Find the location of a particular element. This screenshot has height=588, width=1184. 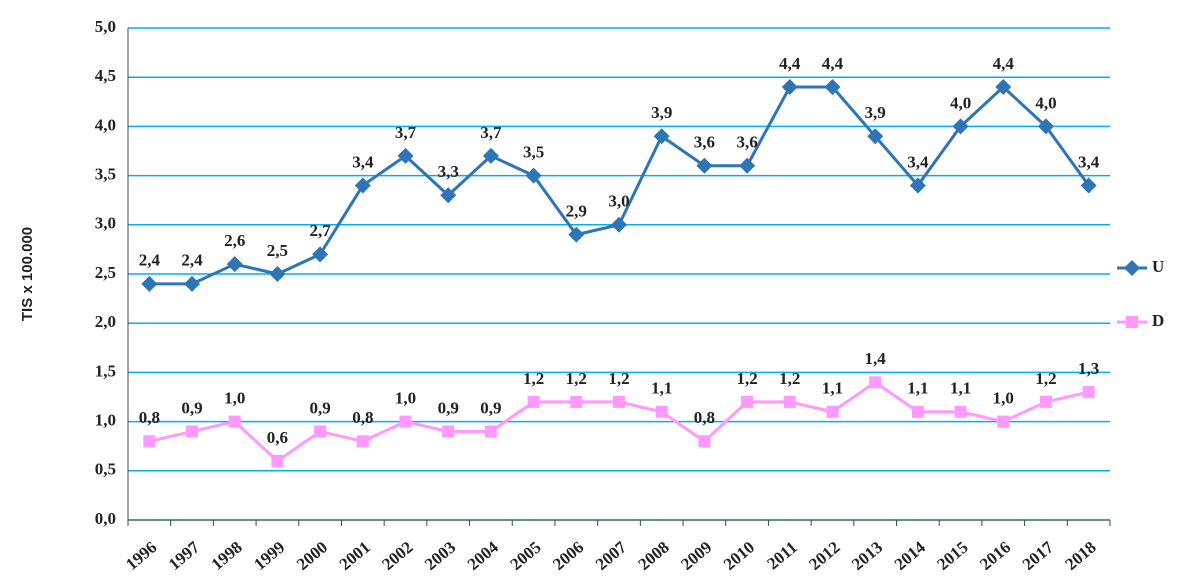

x-tick-label: 2005 is located at coordinates (525, 556).